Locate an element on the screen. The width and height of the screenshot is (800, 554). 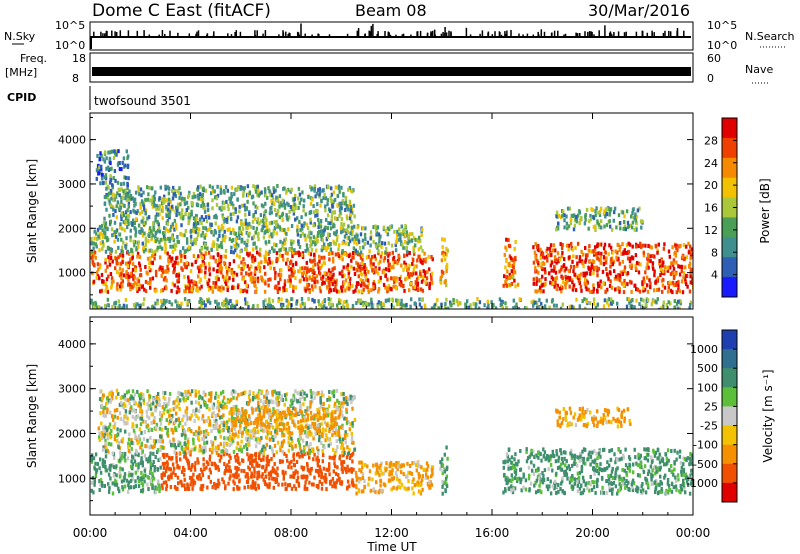
nsky-label: N.Sky is located at coordinates (20, 36).